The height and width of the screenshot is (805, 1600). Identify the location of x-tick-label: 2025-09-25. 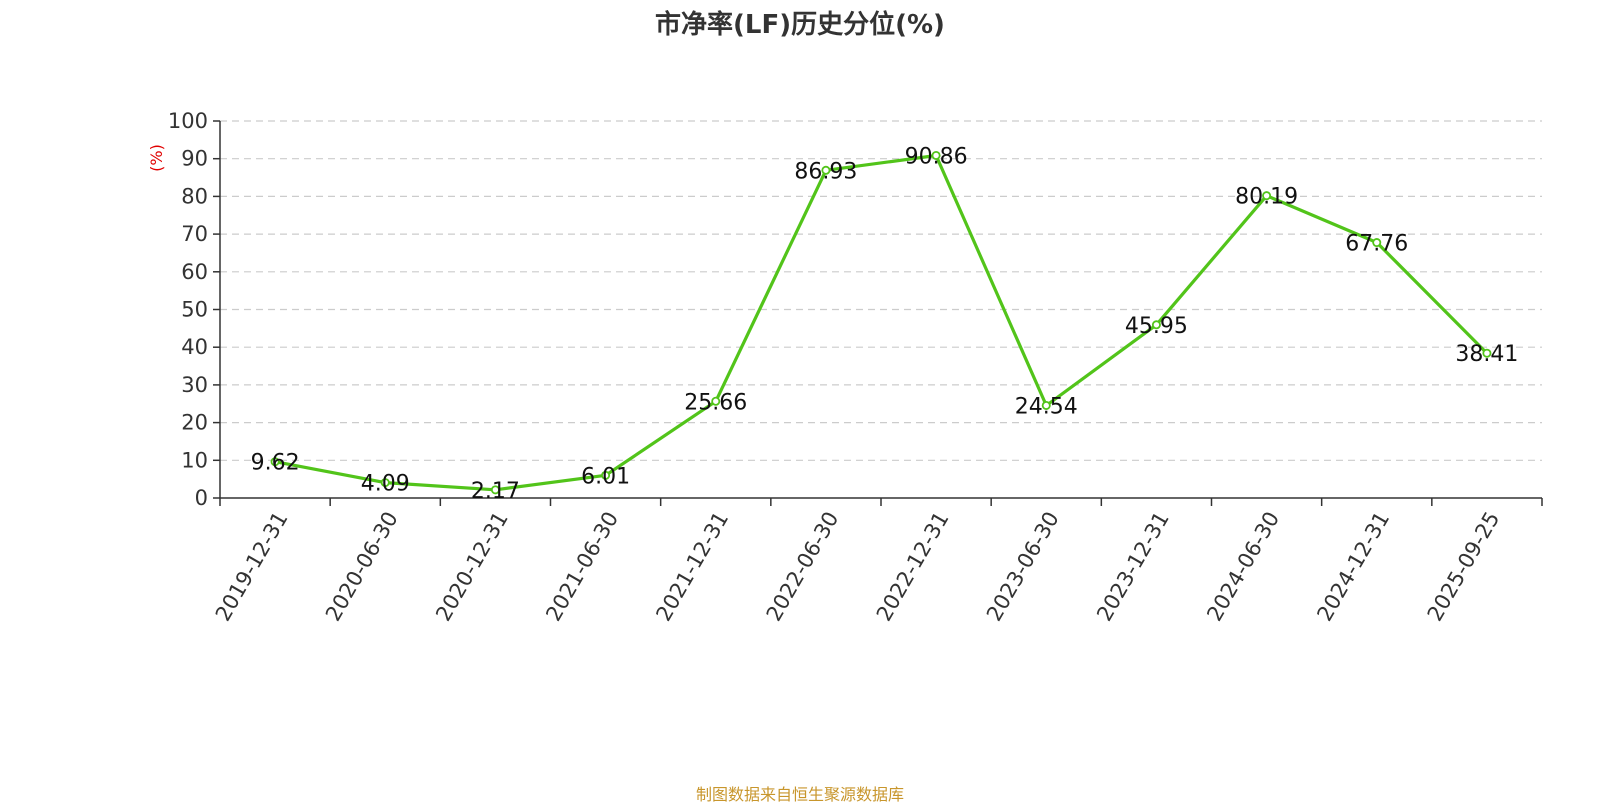
(1464, 567).